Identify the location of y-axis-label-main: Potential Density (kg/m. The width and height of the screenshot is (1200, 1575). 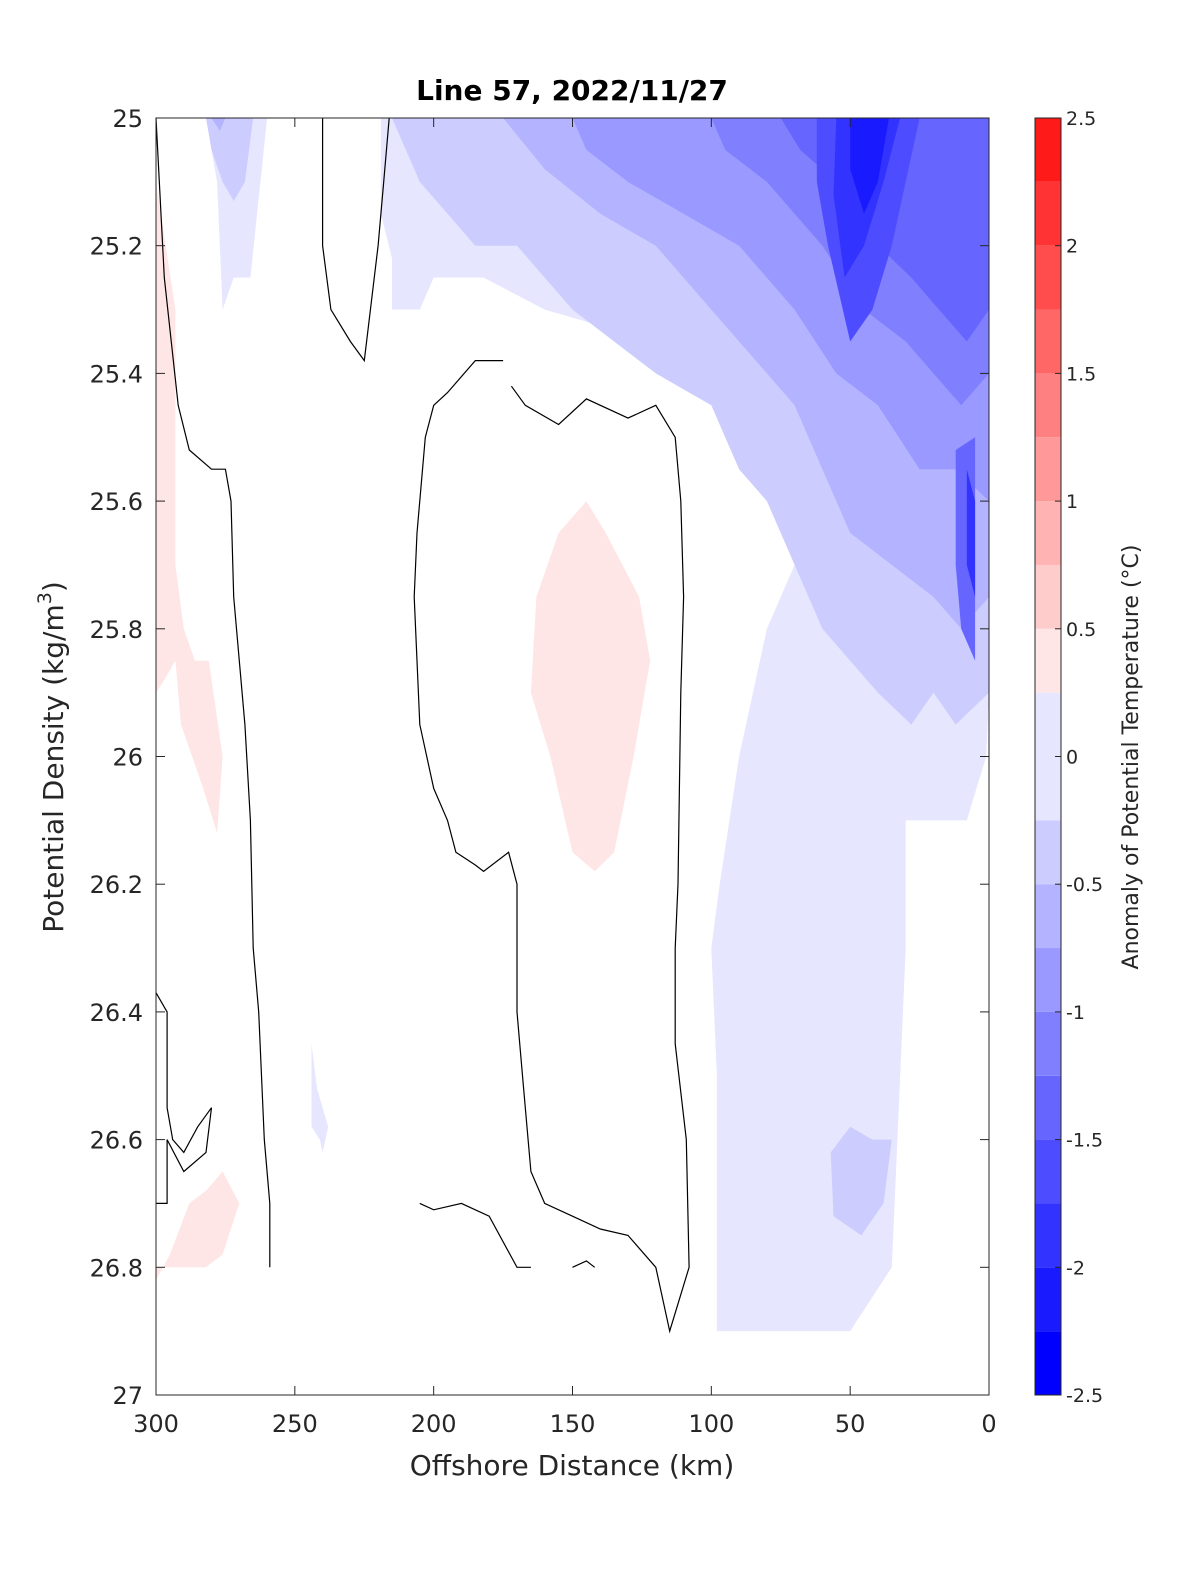
(53, 768).